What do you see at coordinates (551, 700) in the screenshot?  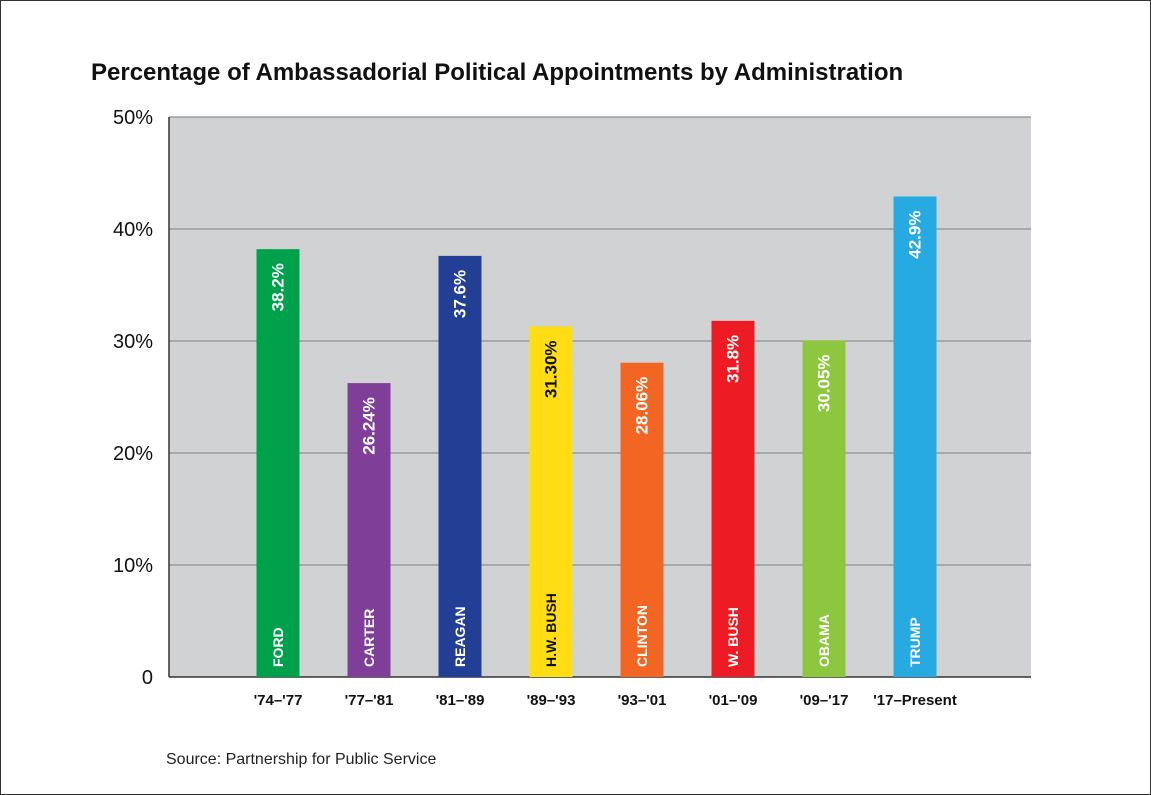 I see `x-tick-label: '89–'93` at bounding box center [551, 700].